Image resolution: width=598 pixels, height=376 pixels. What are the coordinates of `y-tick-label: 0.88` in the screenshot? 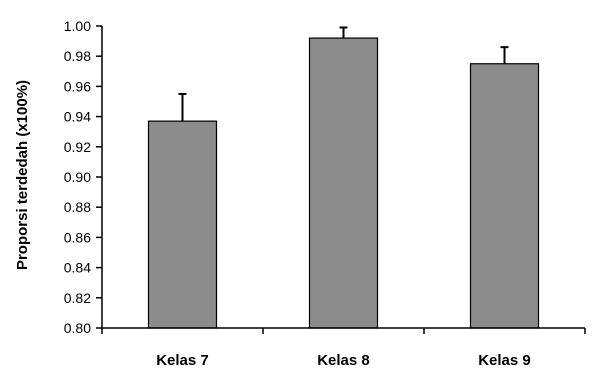 It's located at (77, 207).